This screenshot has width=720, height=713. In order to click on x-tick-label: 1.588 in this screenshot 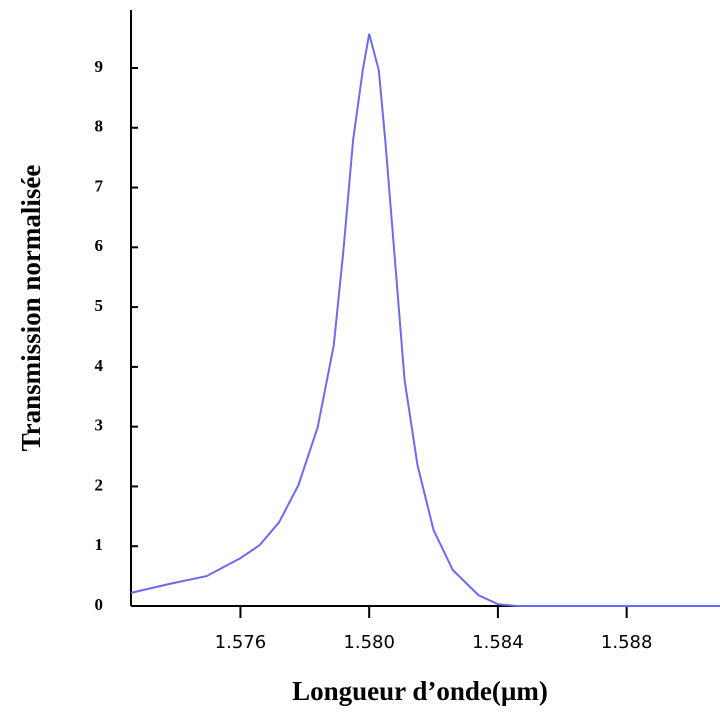, I will do `click(627, 642)`.